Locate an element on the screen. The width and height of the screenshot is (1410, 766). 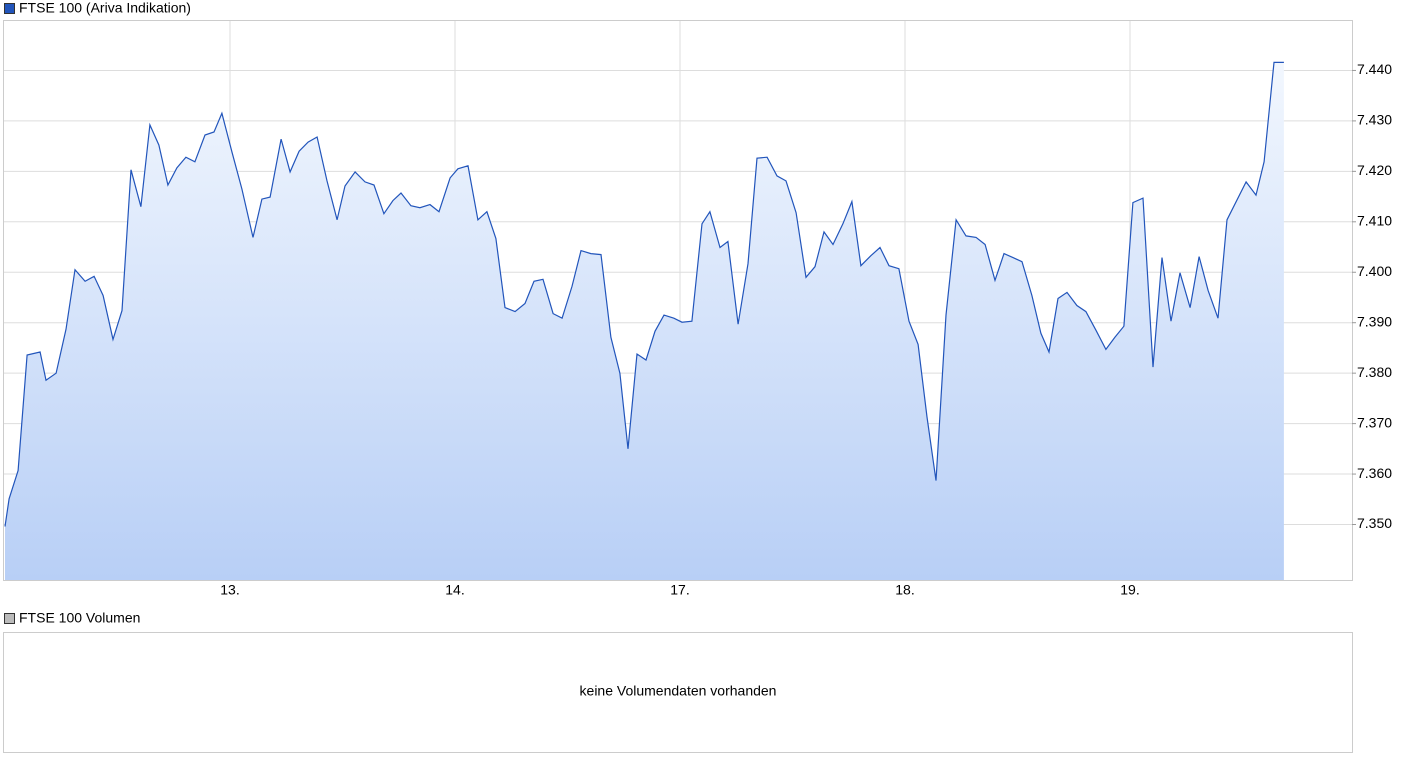
y-tick-label: 7.430 is located at coordinates (1374, 120).